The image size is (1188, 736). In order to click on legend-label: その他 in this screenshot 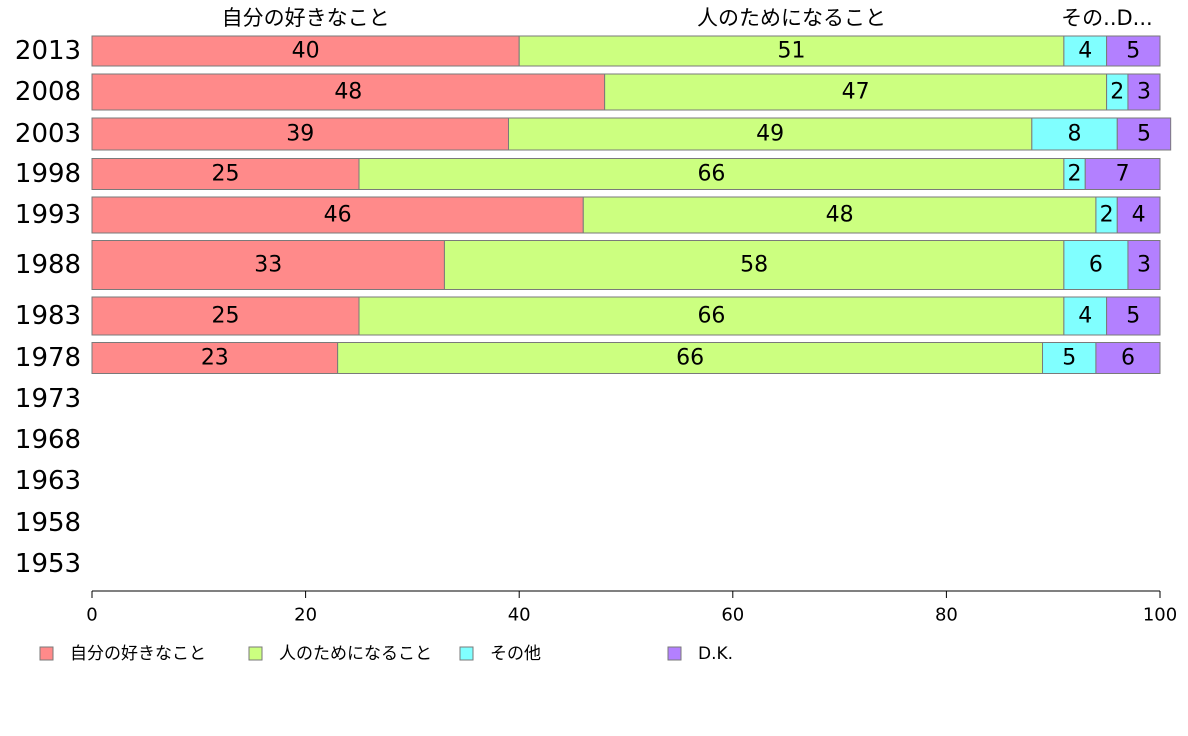, I will do `click(515, 654)`.